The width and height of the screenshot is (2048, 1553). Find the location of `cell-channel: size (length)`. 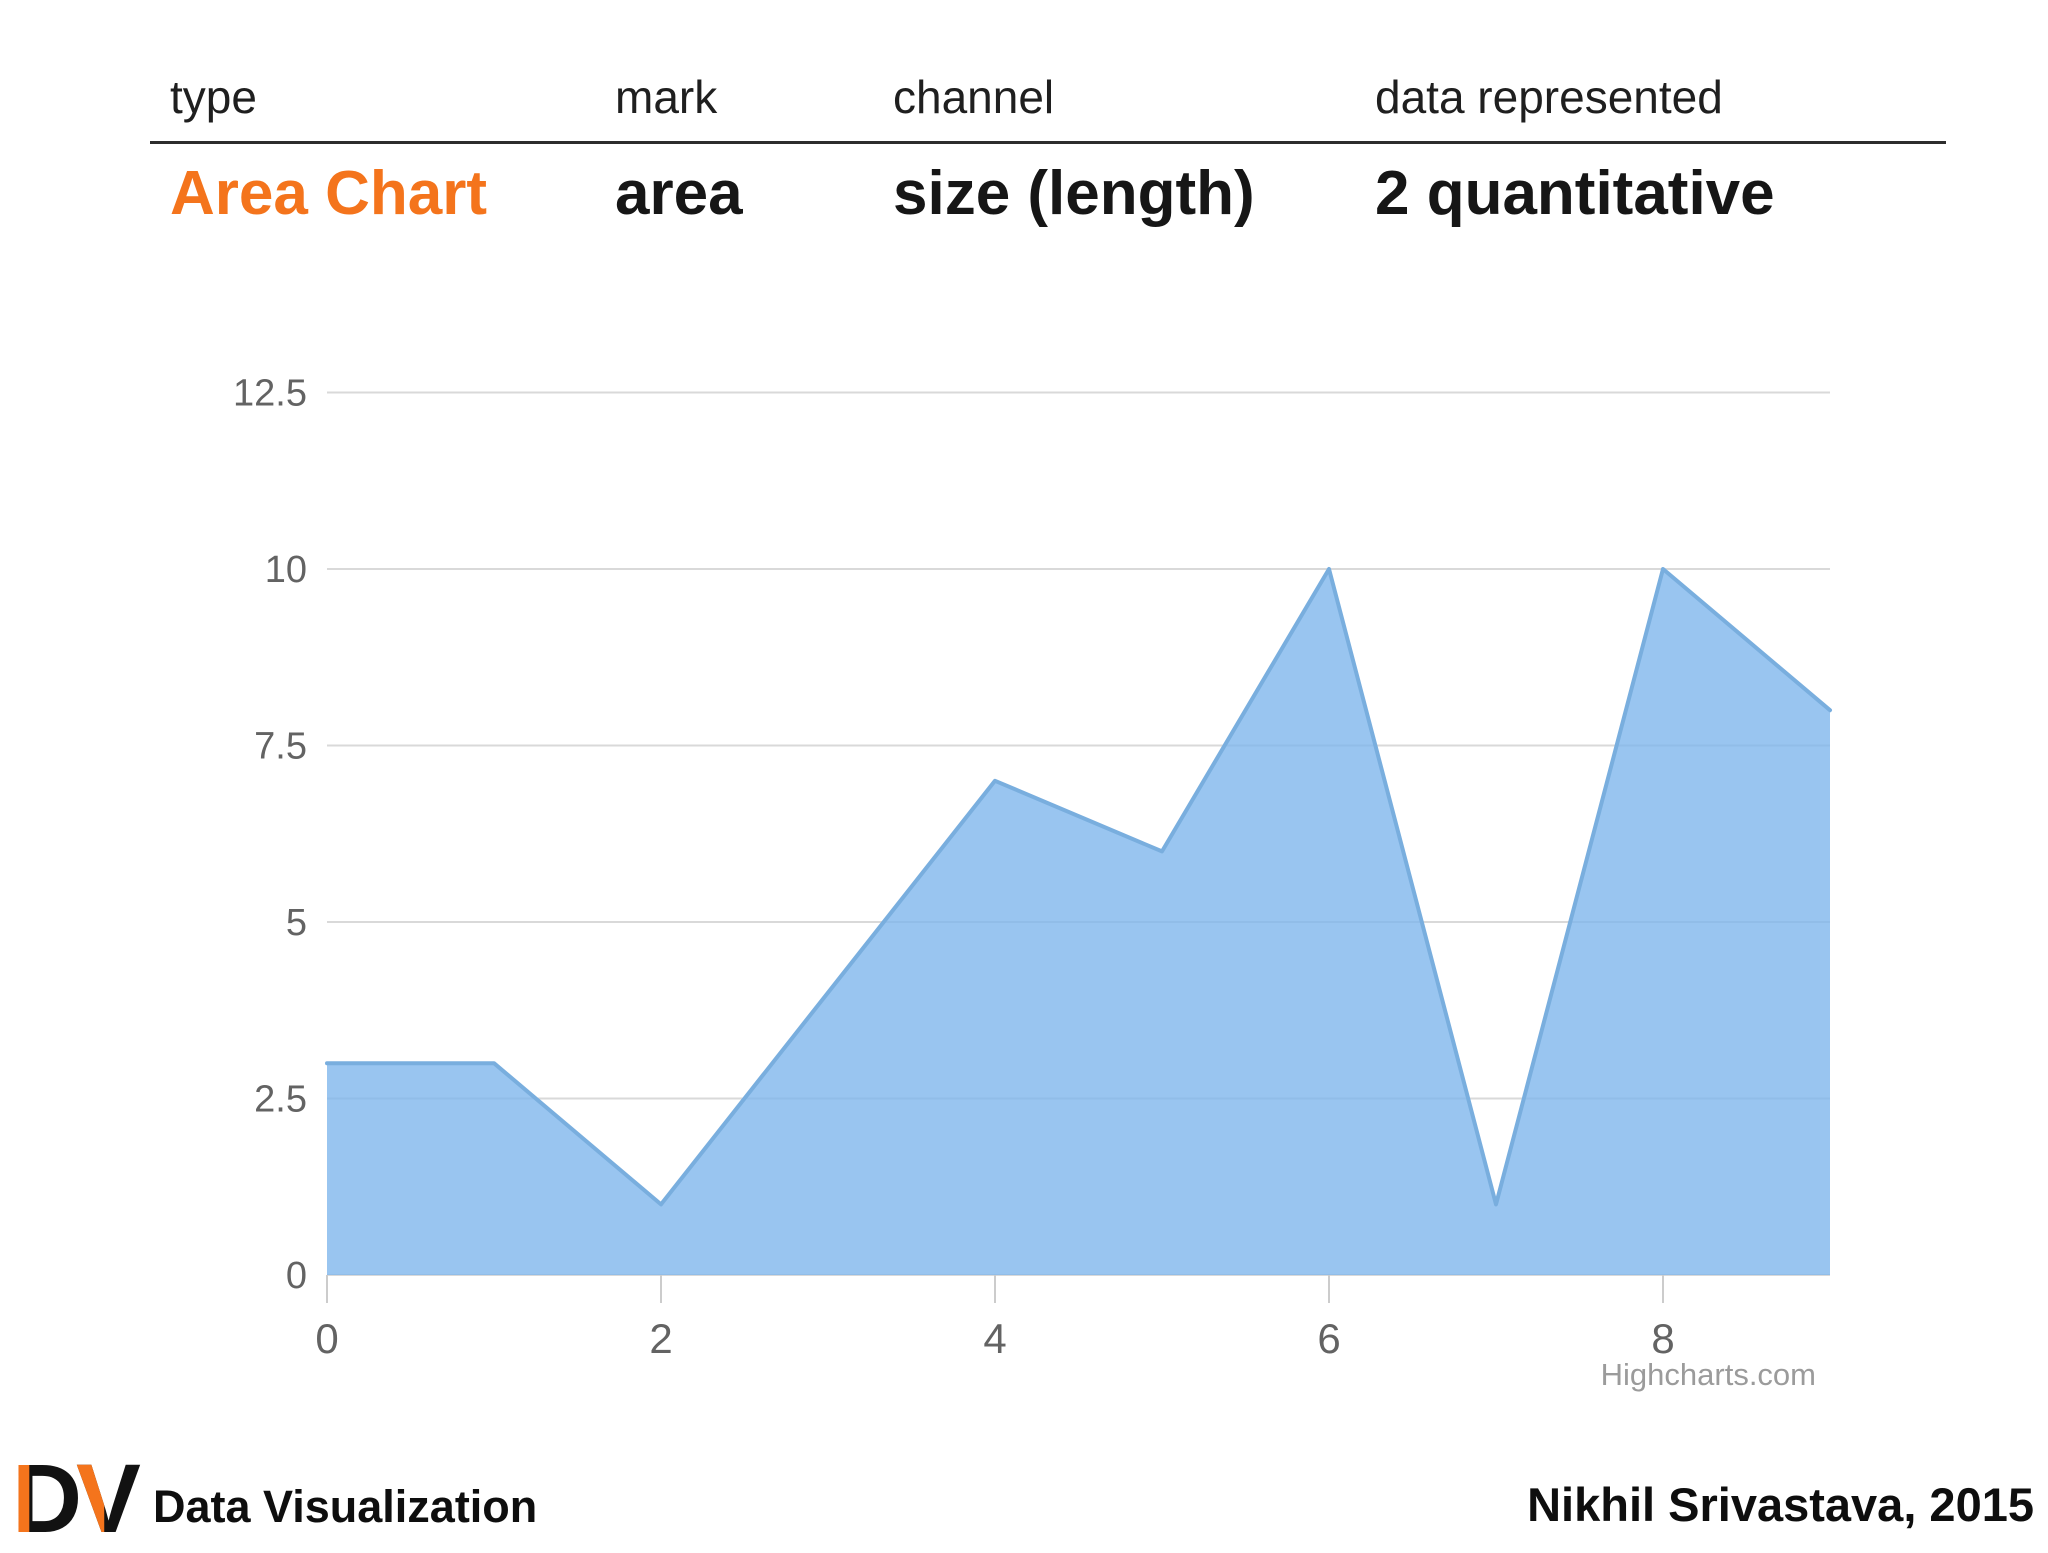

cell-channel: size (length) is located at coordinates (1074, 193).